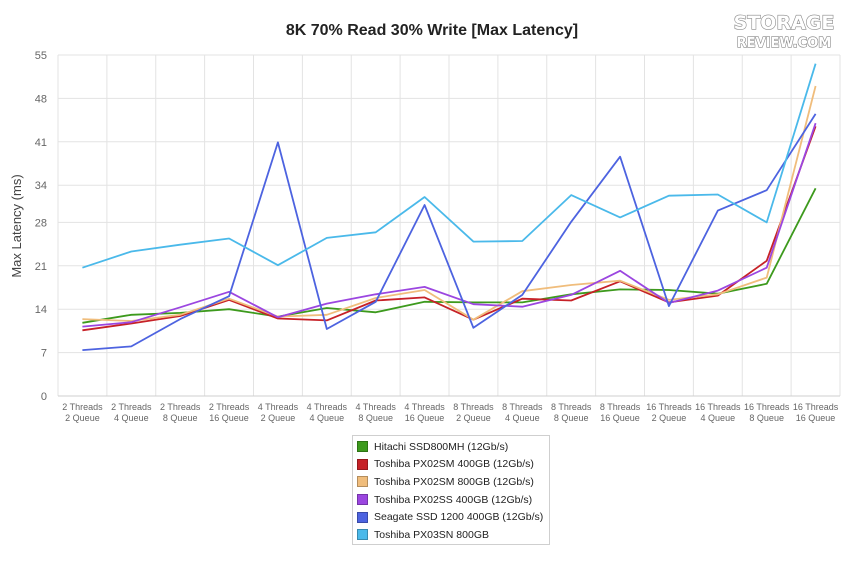 Image resolution: width=850 pixels, height=571 pixels. I want to click on x-tick-label: 16 Threads 4 Queue, so click(718, 412).